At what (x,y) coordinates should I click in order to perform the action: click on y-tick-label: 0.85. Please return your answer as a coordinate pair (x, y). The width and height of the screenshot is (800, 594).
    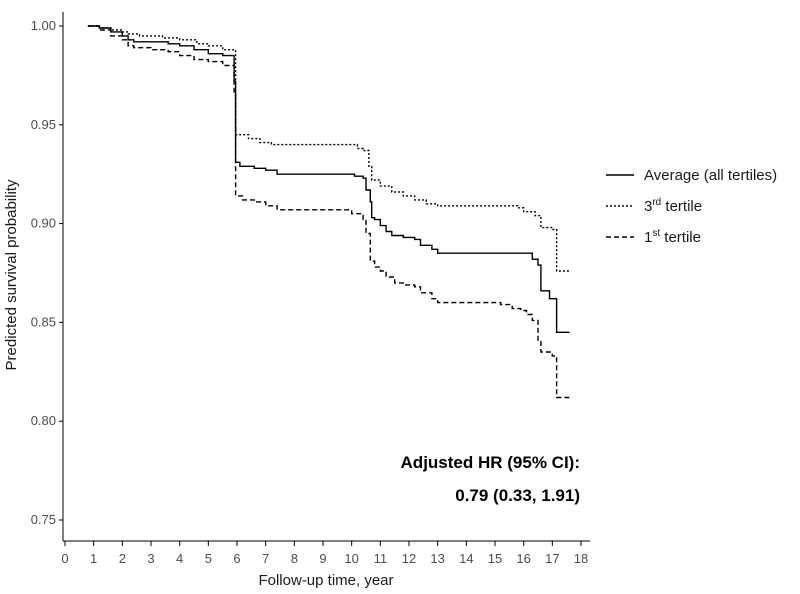
    Looking at the image, I should click on (43, 321).